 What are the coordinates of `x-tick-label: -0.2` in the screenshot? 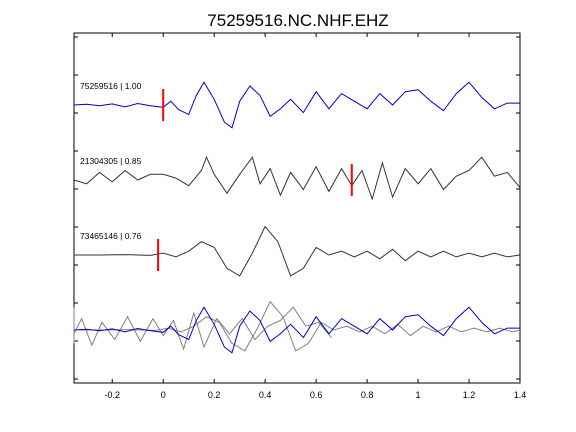 It's located at (112, 395).